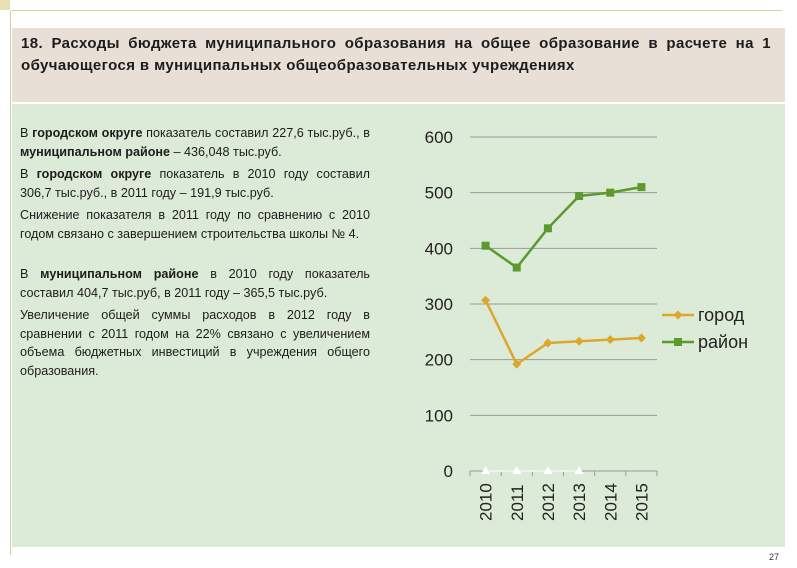  Describe the element at coordinates (579, 502) in the screenshot. I see `x-tick-label: 2013` at that location.